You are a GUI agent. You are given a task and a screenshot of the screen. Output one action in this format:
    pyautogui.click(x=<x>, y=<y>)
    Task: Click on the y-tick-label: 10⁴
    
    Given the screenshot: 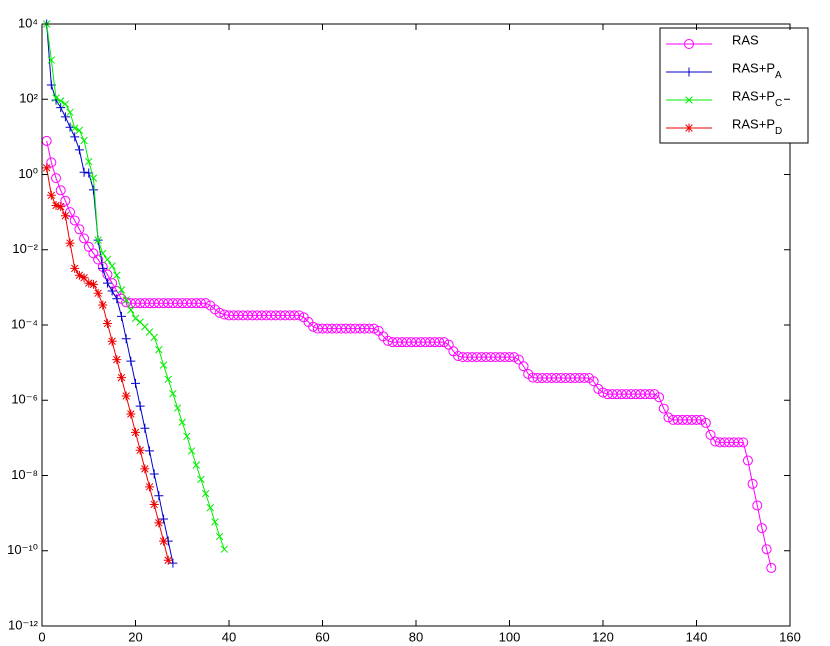 What is the action you would take?
    pyautogui.click(x=28, y=22)
    